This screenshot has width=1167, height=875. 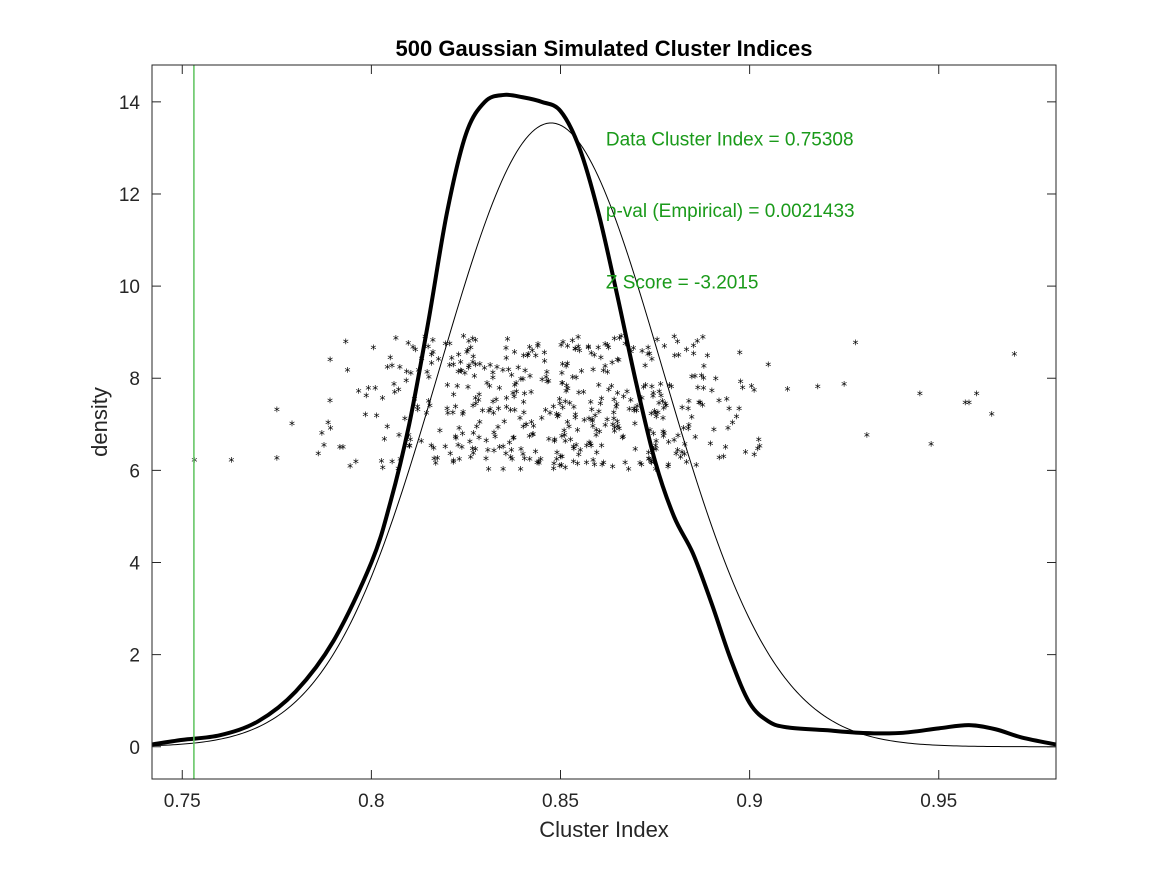 I want to click on x-tick-label: 0.8, so click(x=371, y=801).